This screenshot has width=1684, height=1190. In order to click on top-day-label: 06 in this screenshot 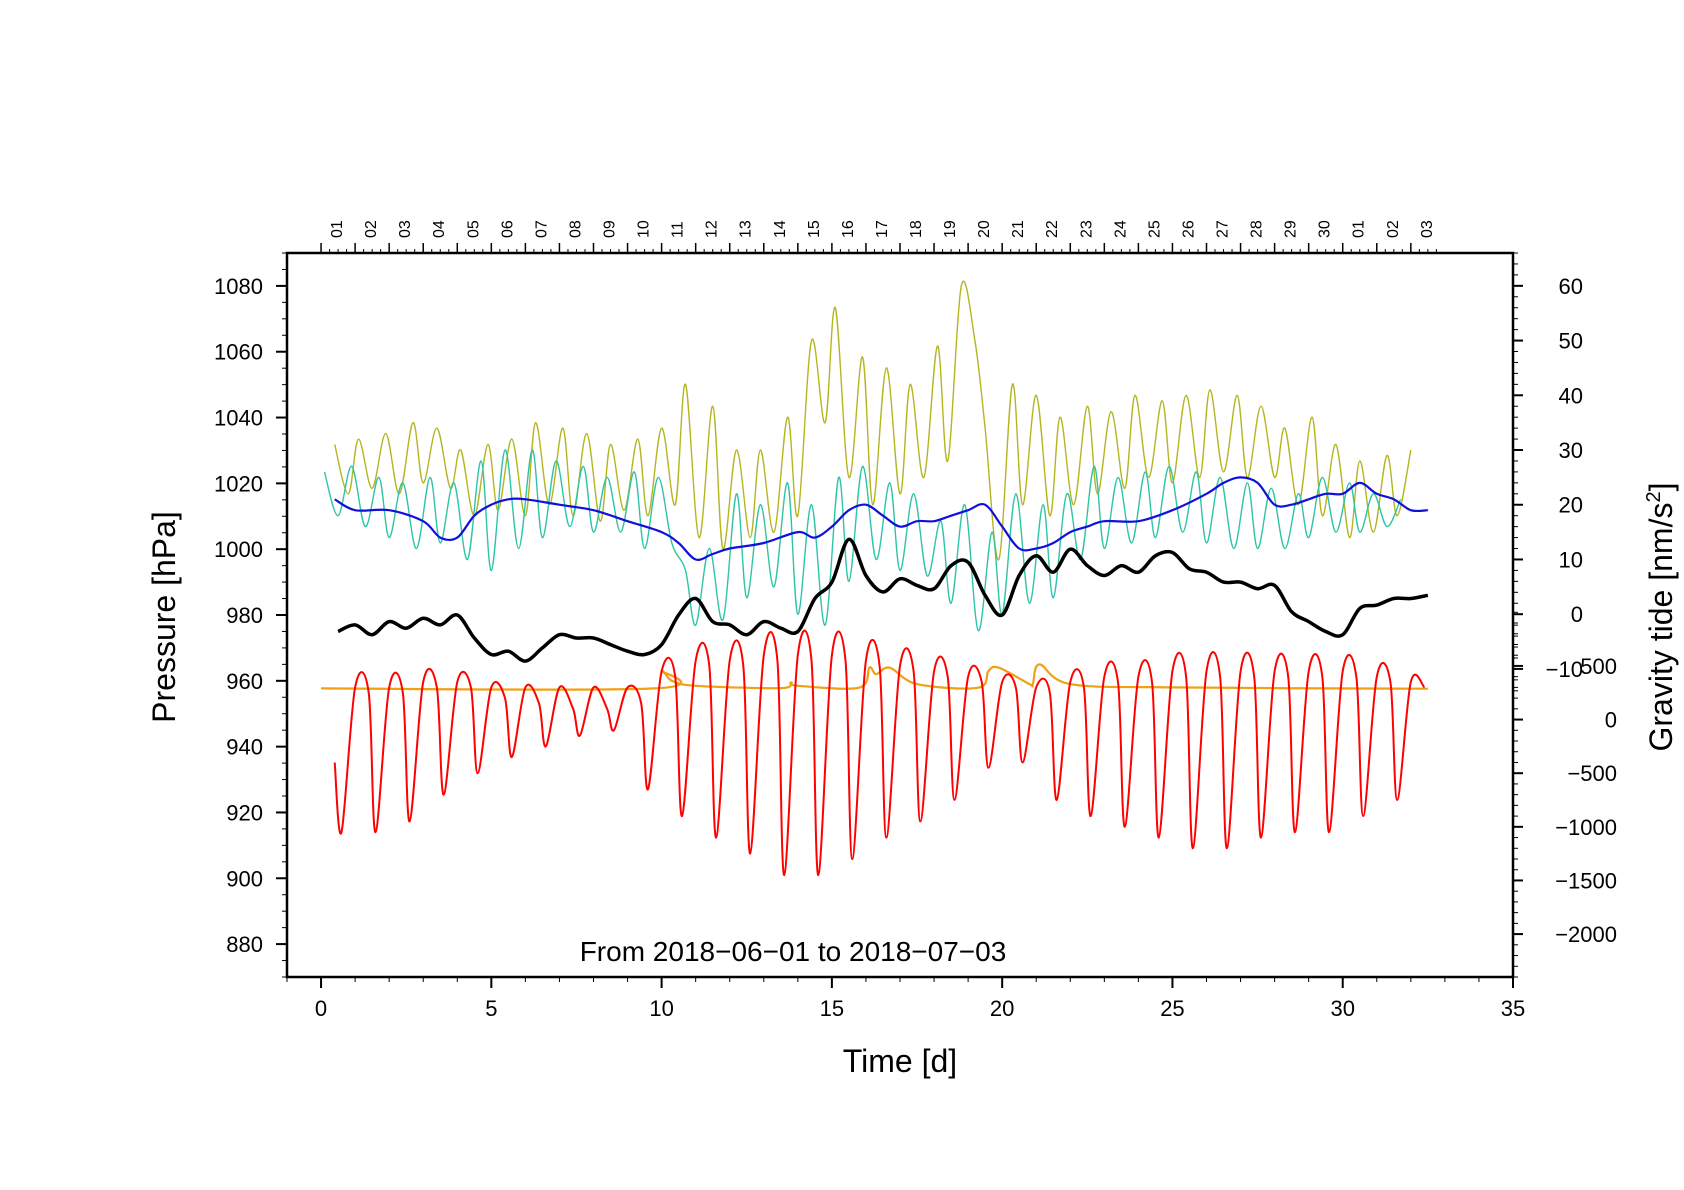, I will do `click(507, 229)`.